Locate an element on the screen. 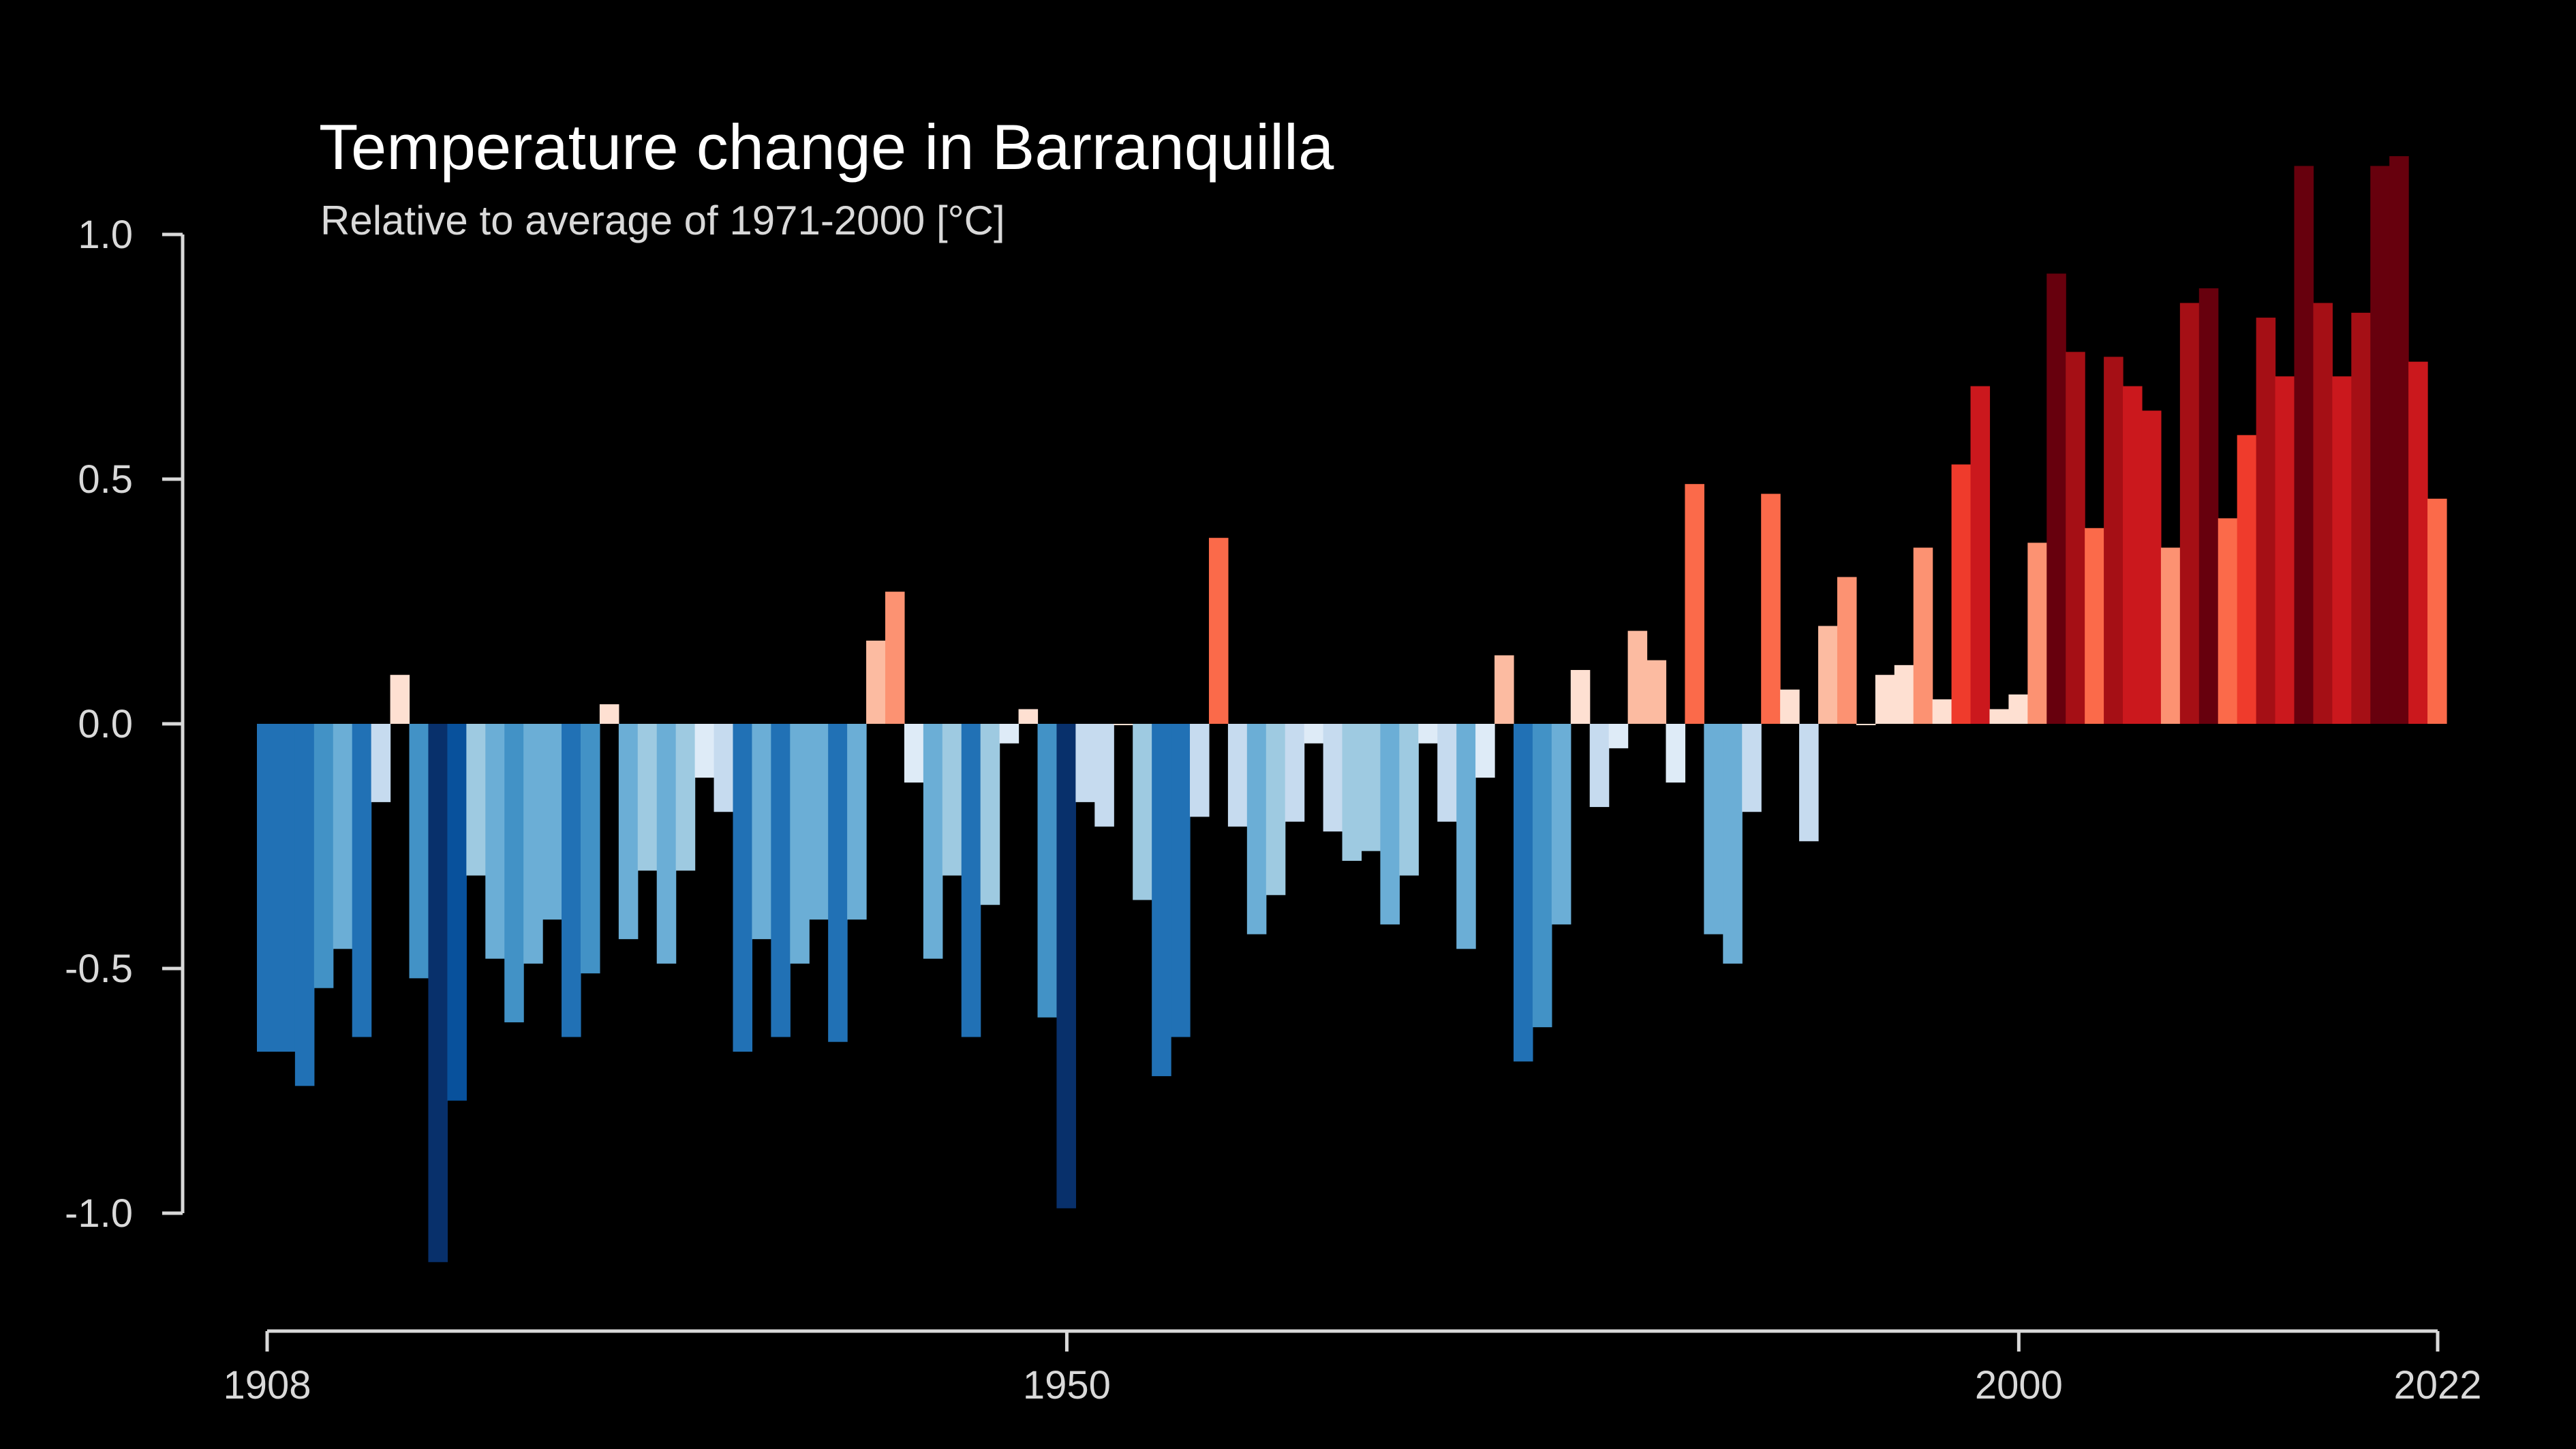 Image resolution: width=2576 pixels, height=1449 pixels. bar-1962 is located at coordinates (1295, 773).